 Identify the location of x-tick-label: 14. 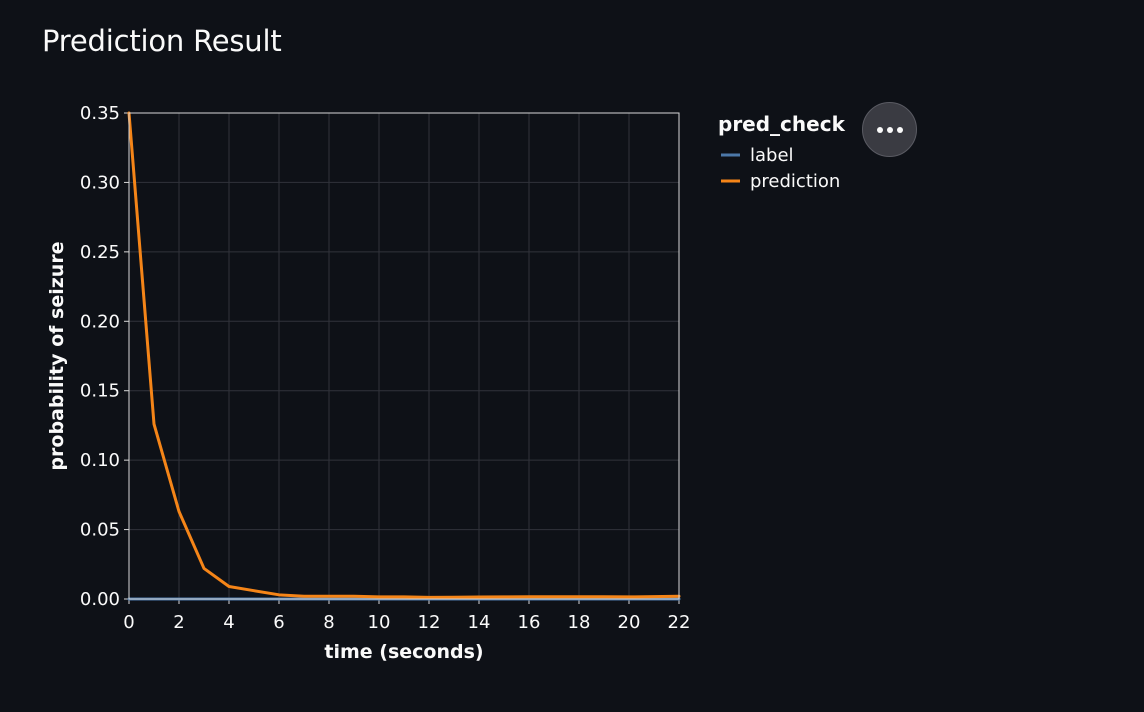
(479, 622).